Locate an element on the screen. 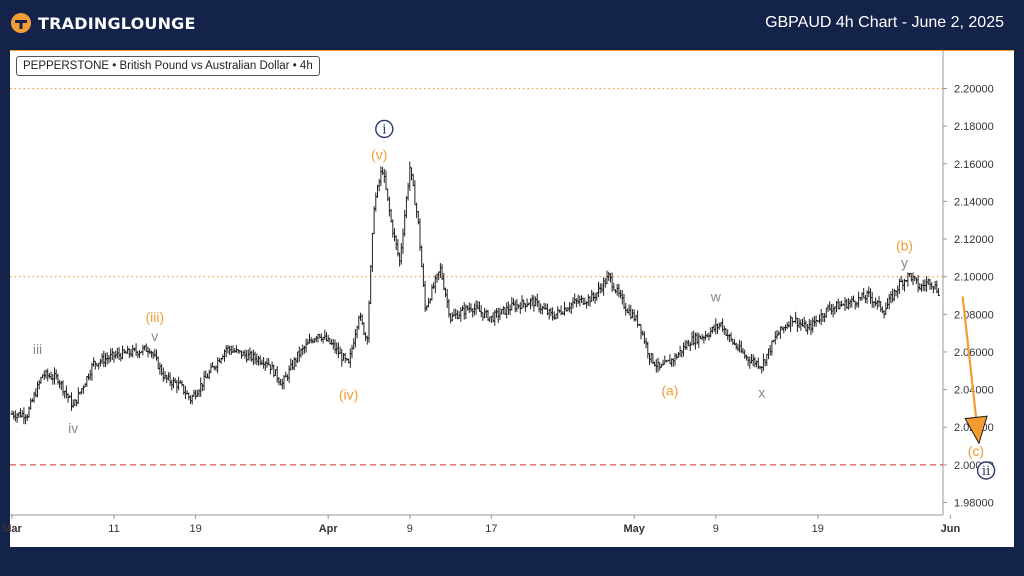 This screenshot has width=1024, height=576. y-tick-label: 2.12000 is located at coordinates (974, 240).